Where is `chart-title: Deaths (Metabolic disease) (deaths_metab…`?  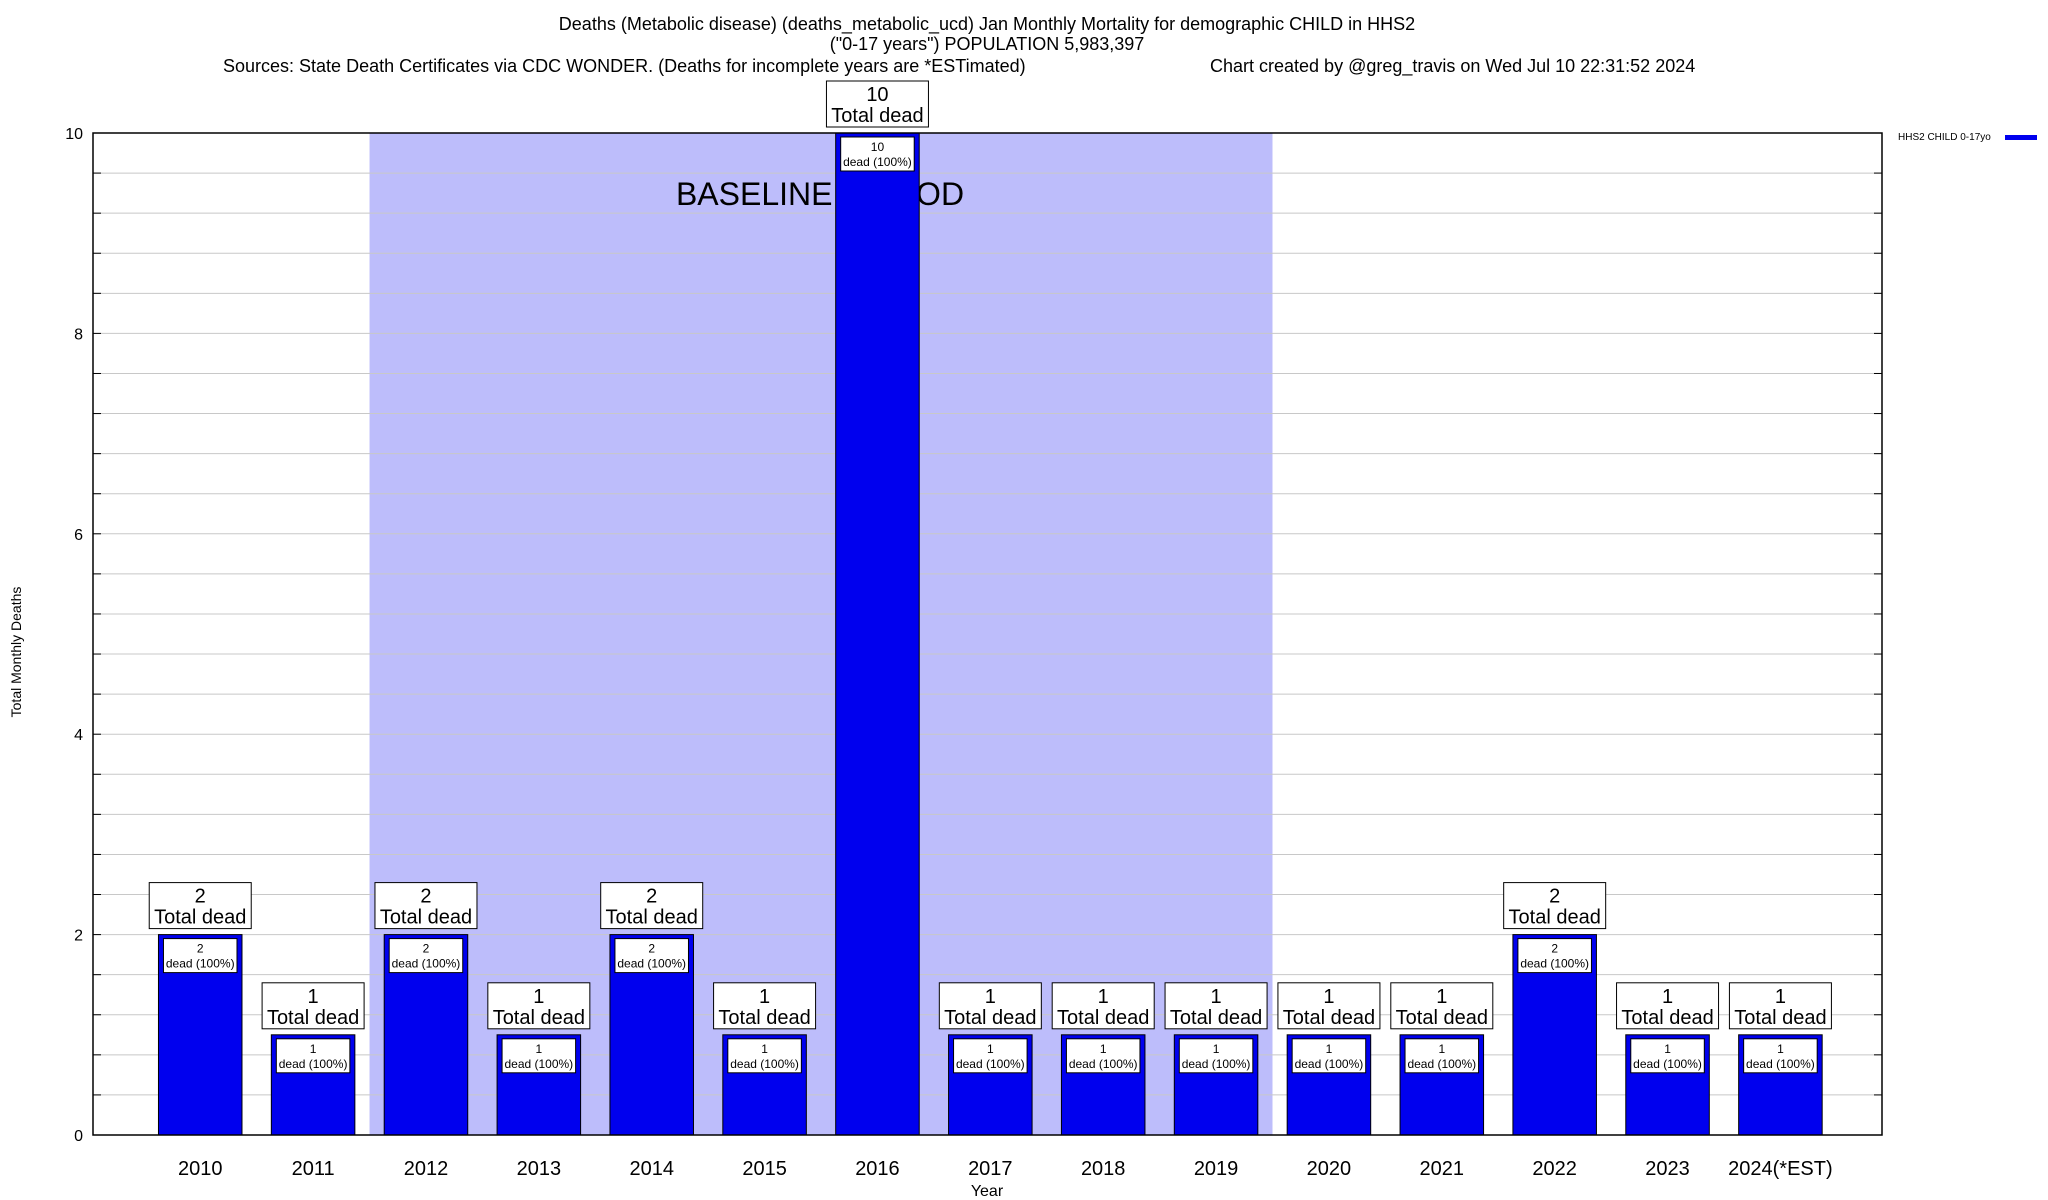 chart-title: Deaths (Metabolic disease) (deaths_metab… is located at coordinates (959, 45).